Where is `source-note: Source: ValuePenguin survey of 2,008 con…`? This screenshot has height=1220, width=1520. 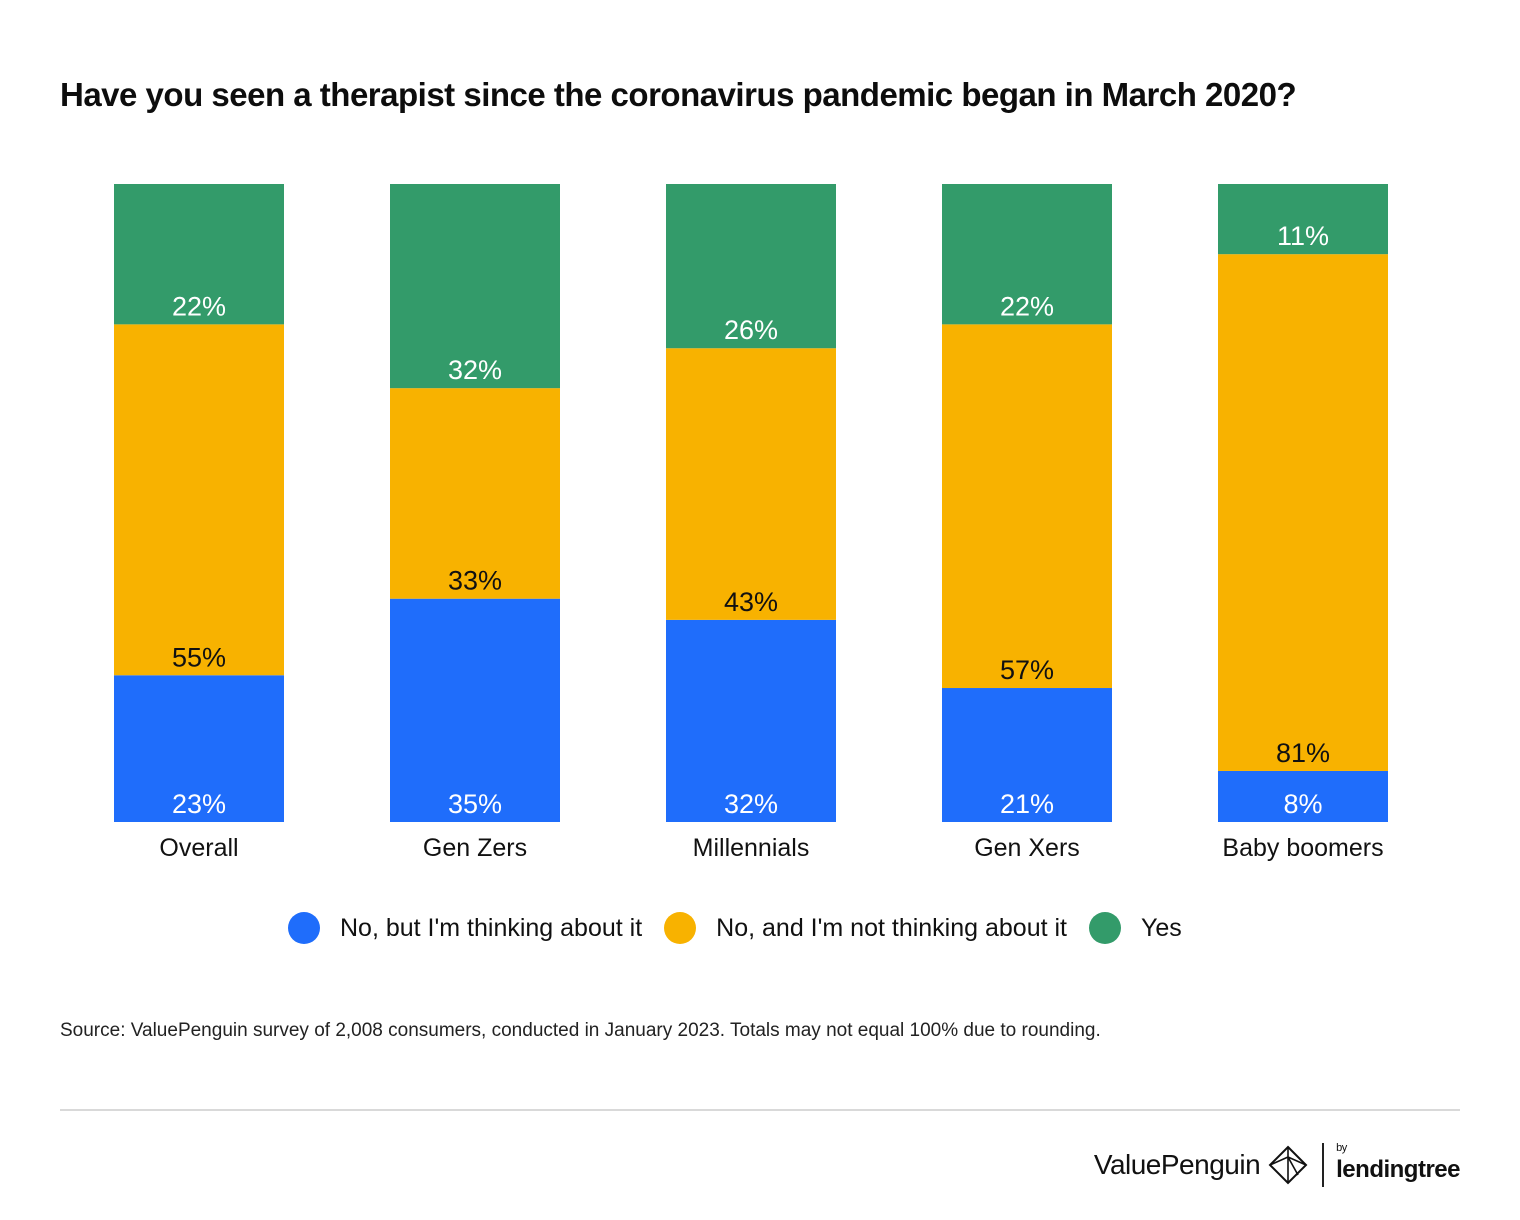
source-note: Source: ValuePenguin survey of 2,008 con… is located at coordinates (580, 1030).